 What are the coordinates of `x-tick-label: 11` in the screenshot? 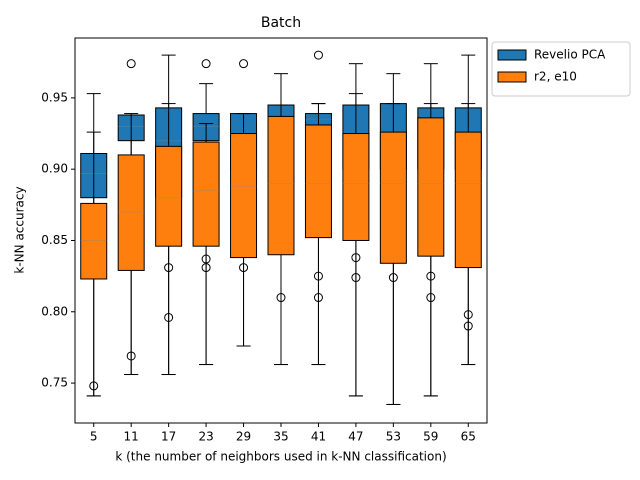 It's located at (131, 437).